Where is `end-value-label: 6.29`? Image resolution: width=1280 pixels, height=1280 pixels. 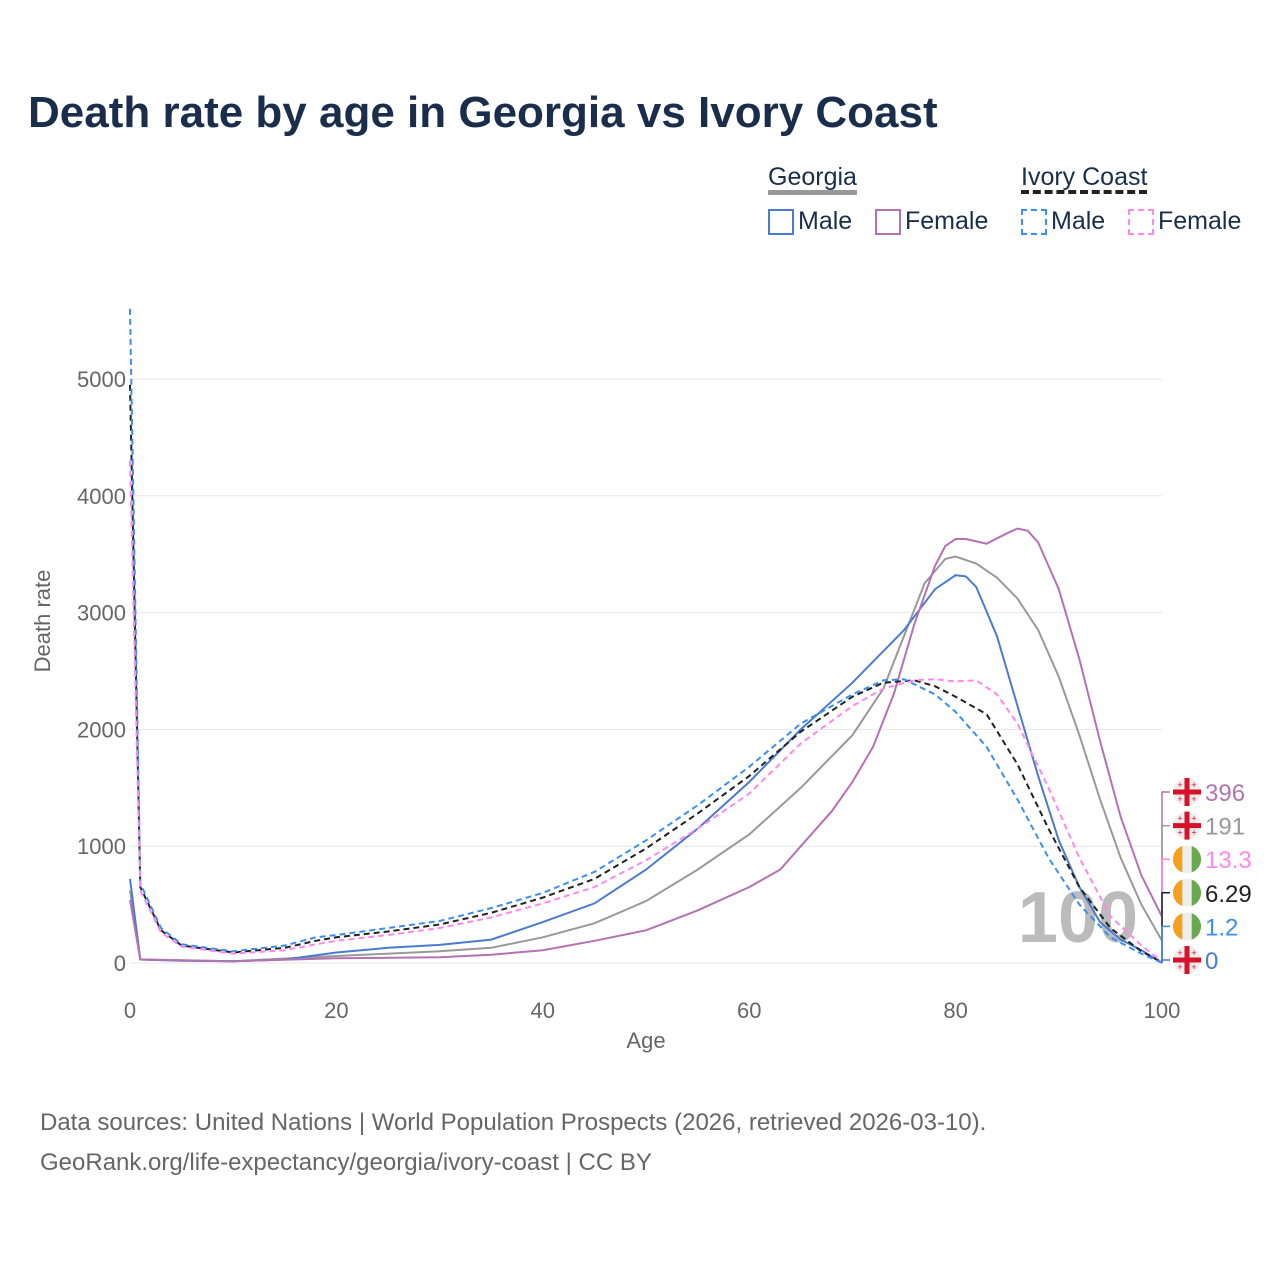
end-value-label: 6.29 is located at coordinates (1228, 894).